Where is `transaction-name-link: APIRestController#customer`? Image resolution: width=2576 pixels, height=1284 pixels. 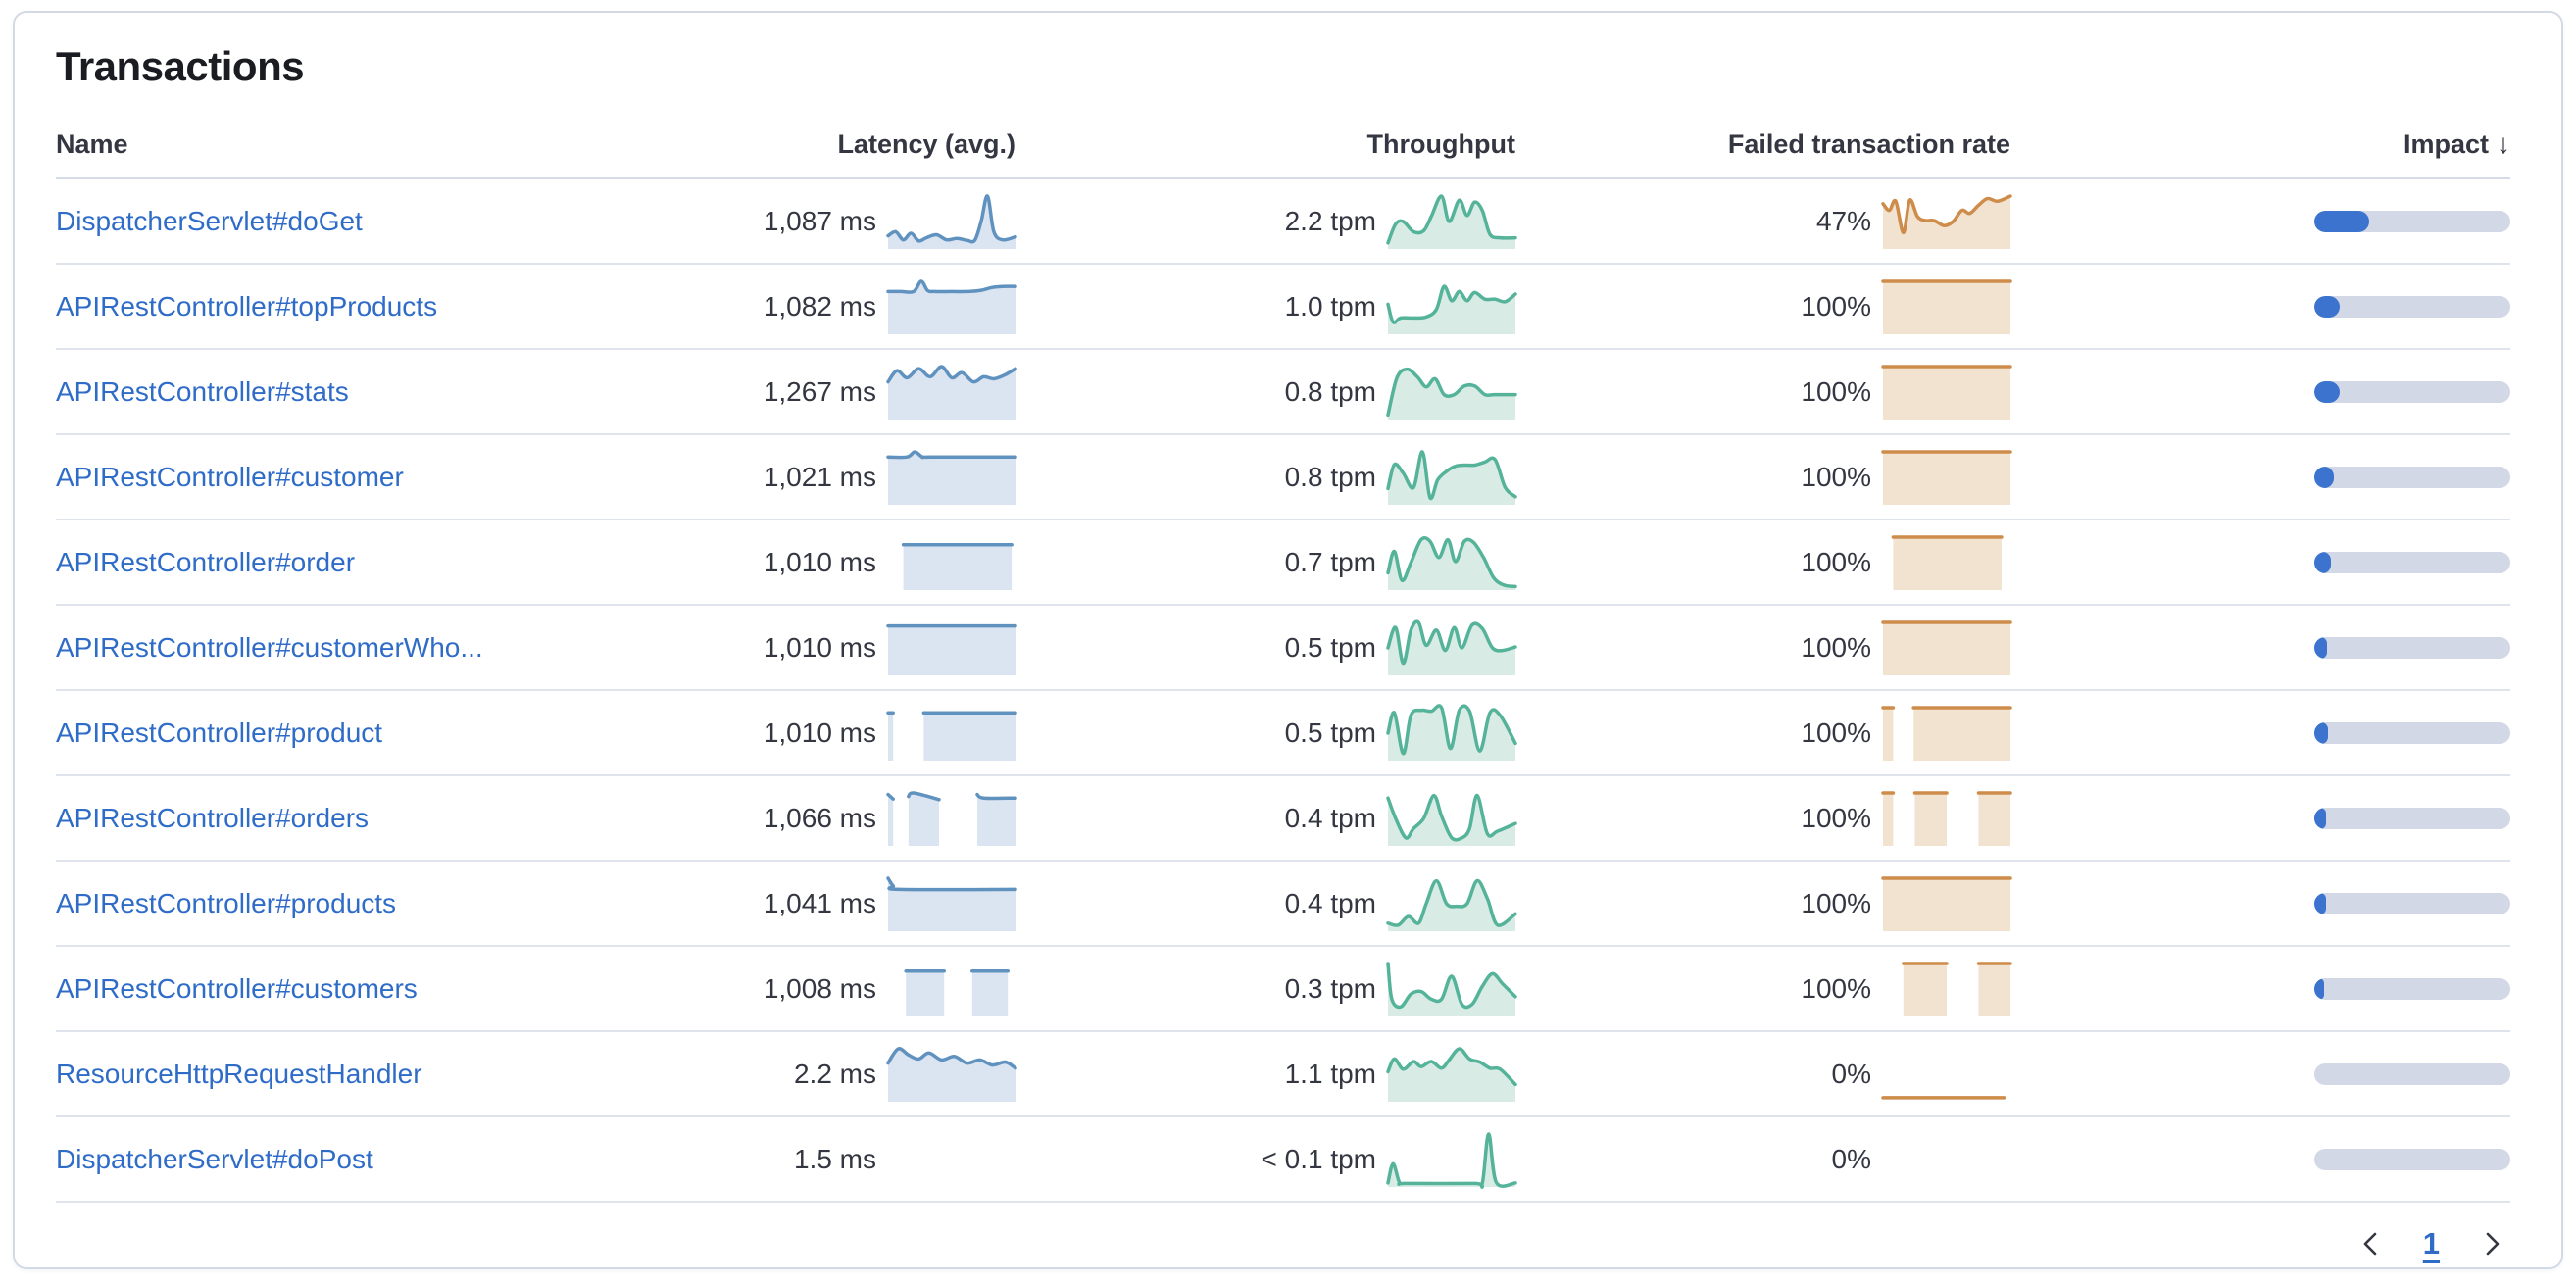 transaction-name-link: APIRestController#customer is located at coordinates (230, 476).